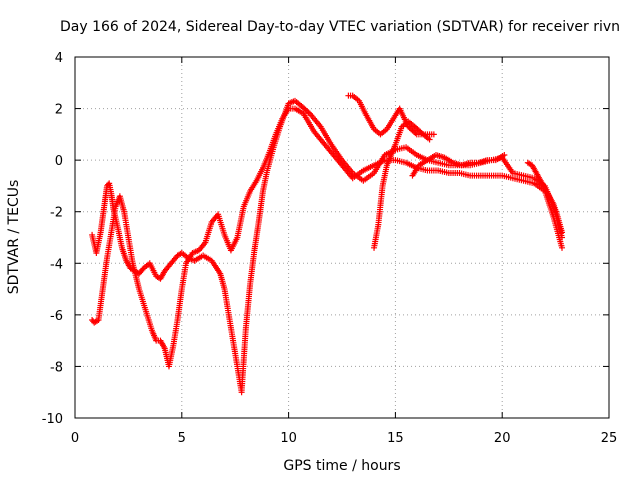 This screenshot has width=640, height=480. What do you see at coordinates (59, 110) in the screenshot?
I see `y-tick-label: 2` at bounding box center [59, 110].